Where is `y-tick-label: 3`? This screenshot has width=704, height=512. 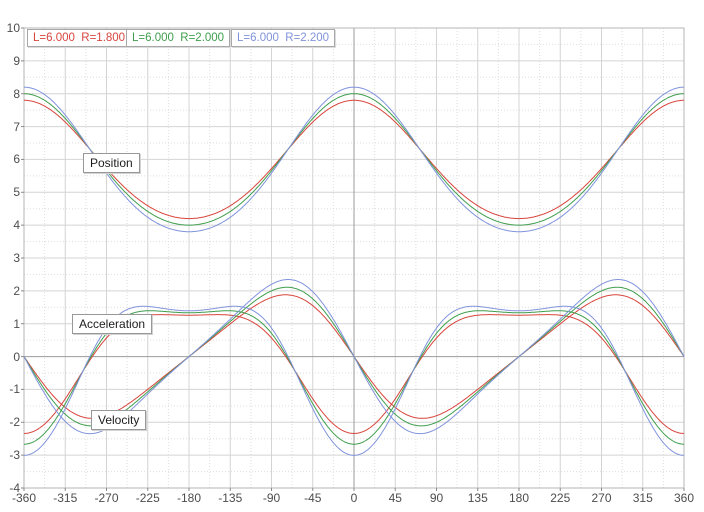
y-tick-label: 3 is located at coordinates (16, 258).